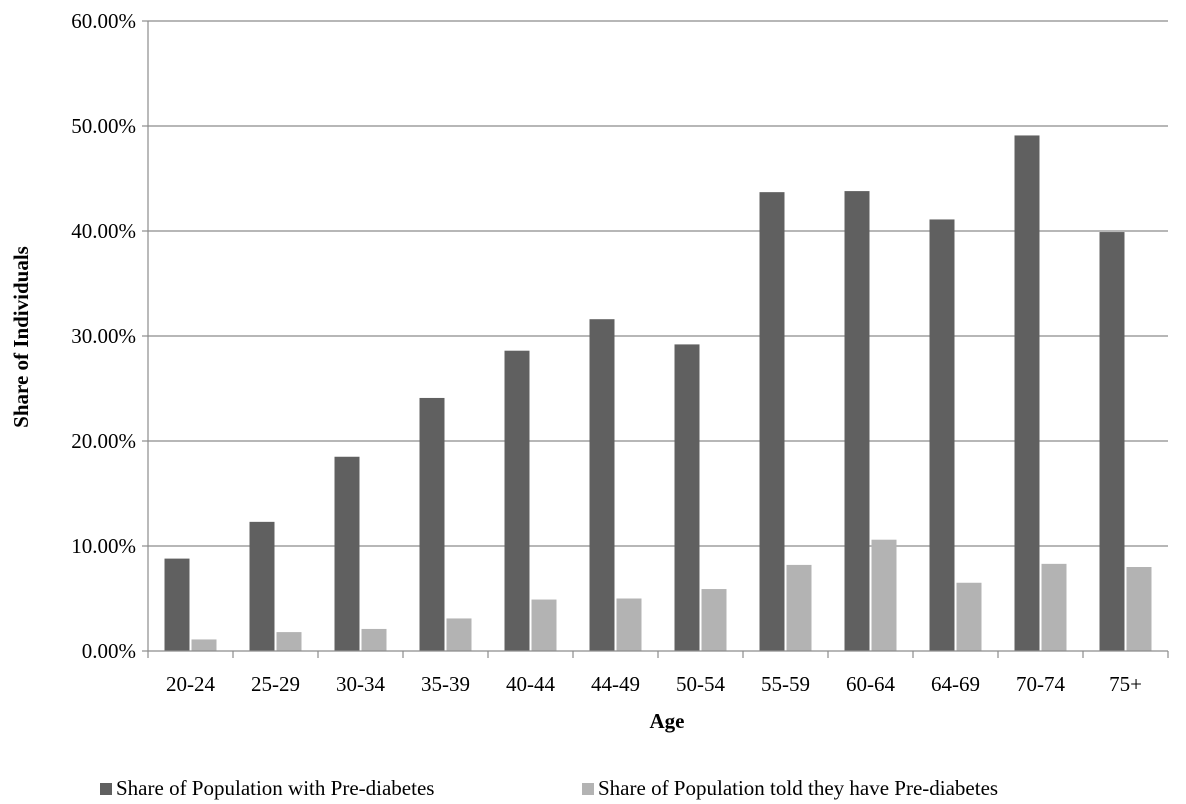  What do you see at coordinates (103, 21) in the screenshot?
I see `y-tick-label: 60.00%` at bounding box center [103, 21].